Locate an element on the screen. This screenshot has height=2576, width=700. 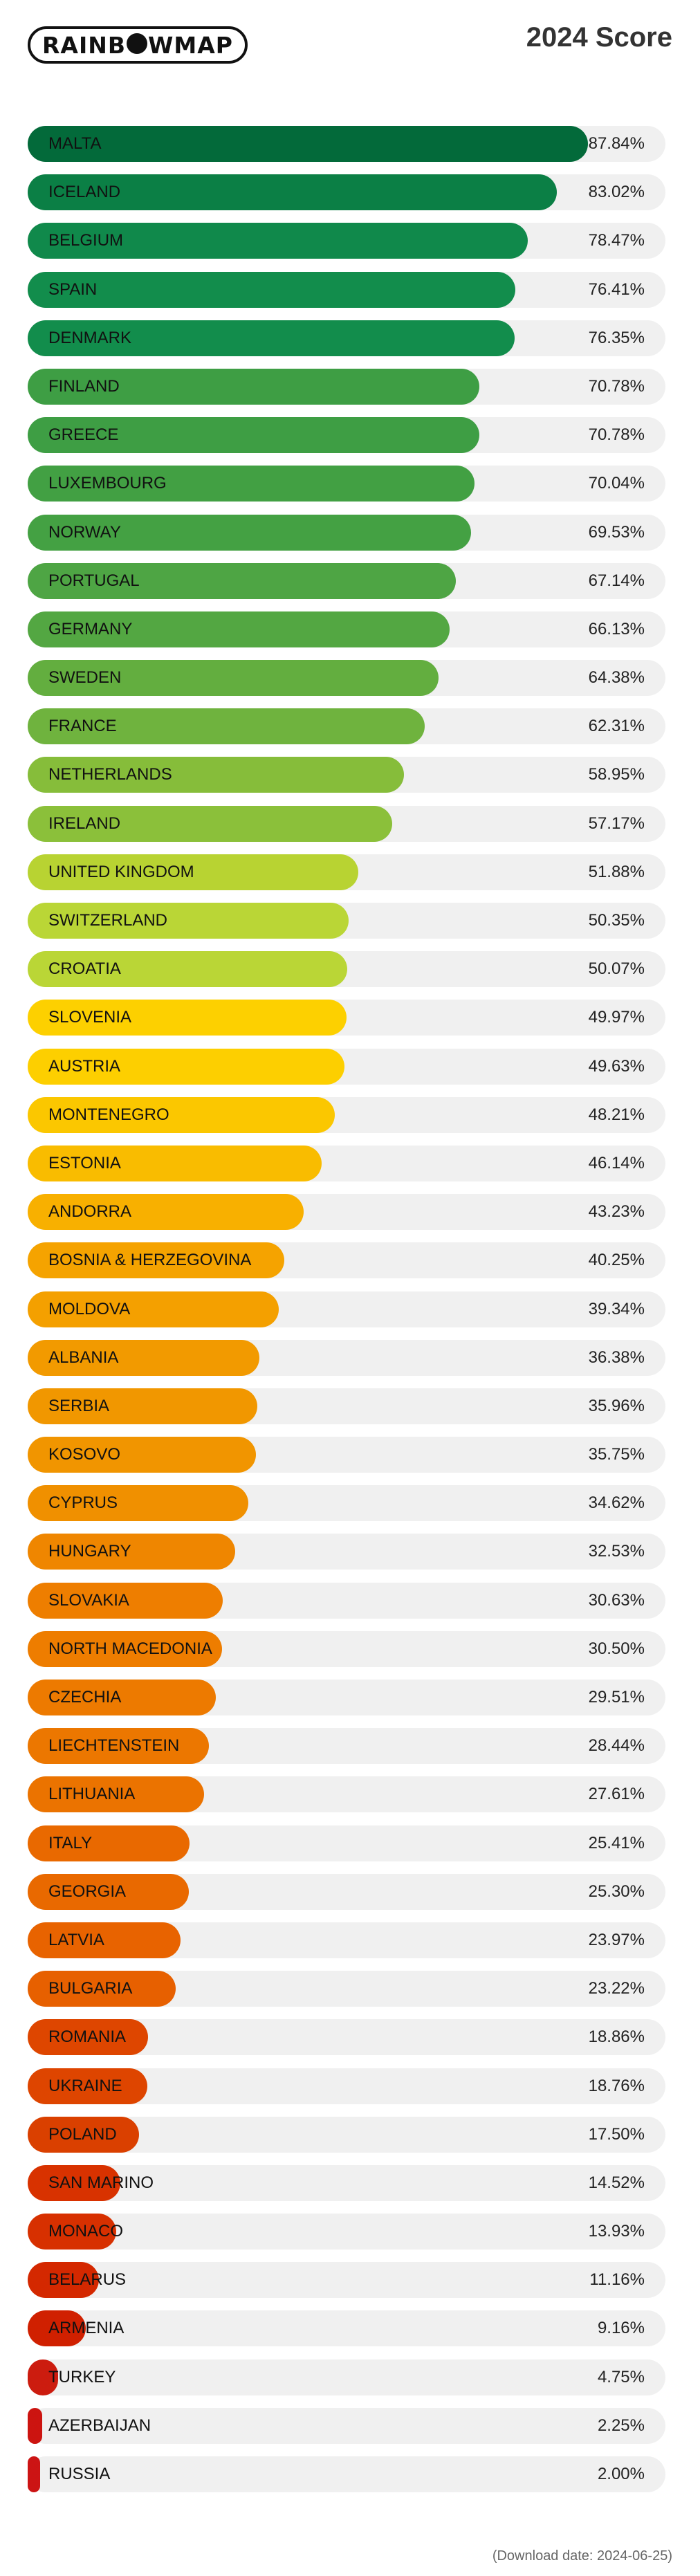
bar-row: AUSTRIA 49.63% is located at coordinates (346, 1066).